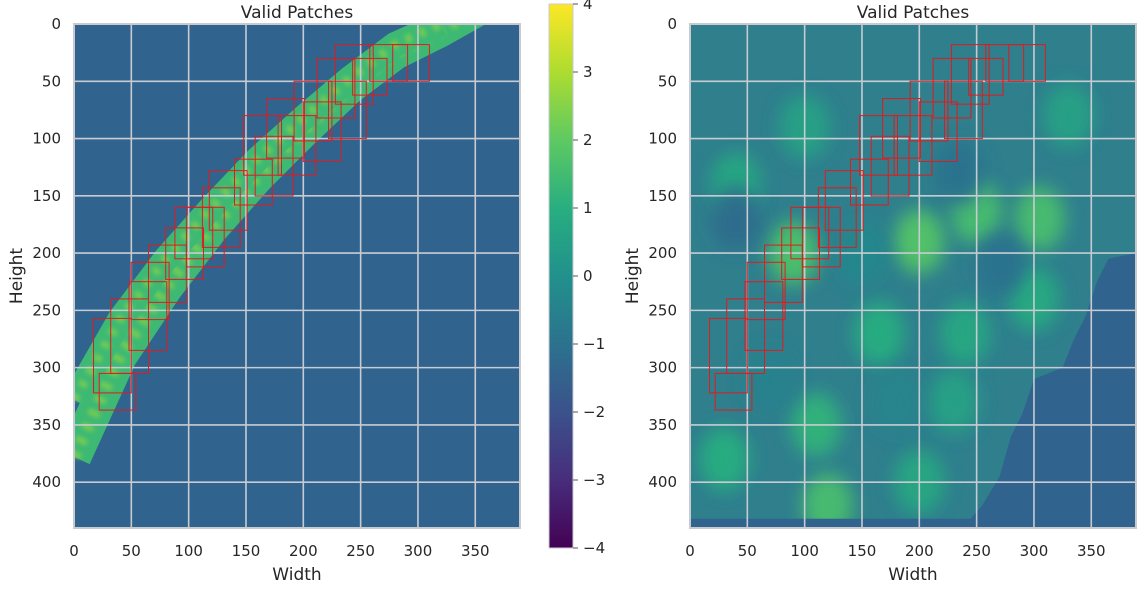 The height and width of the screenshot is (590, 1142). I want to click on colorbar-tick-label-4: 0, so click(588, 276).